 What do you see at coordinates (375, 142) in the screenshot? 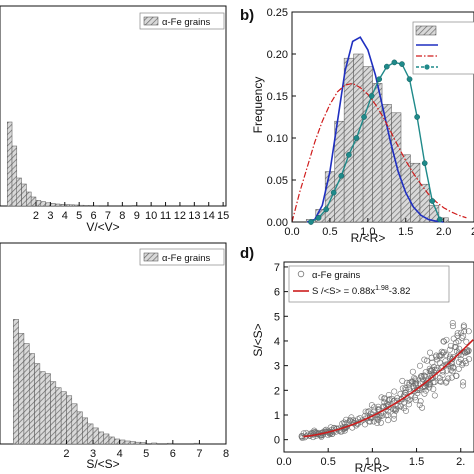
I see `panel-b-teal-line` at bounding box center [375, 142].